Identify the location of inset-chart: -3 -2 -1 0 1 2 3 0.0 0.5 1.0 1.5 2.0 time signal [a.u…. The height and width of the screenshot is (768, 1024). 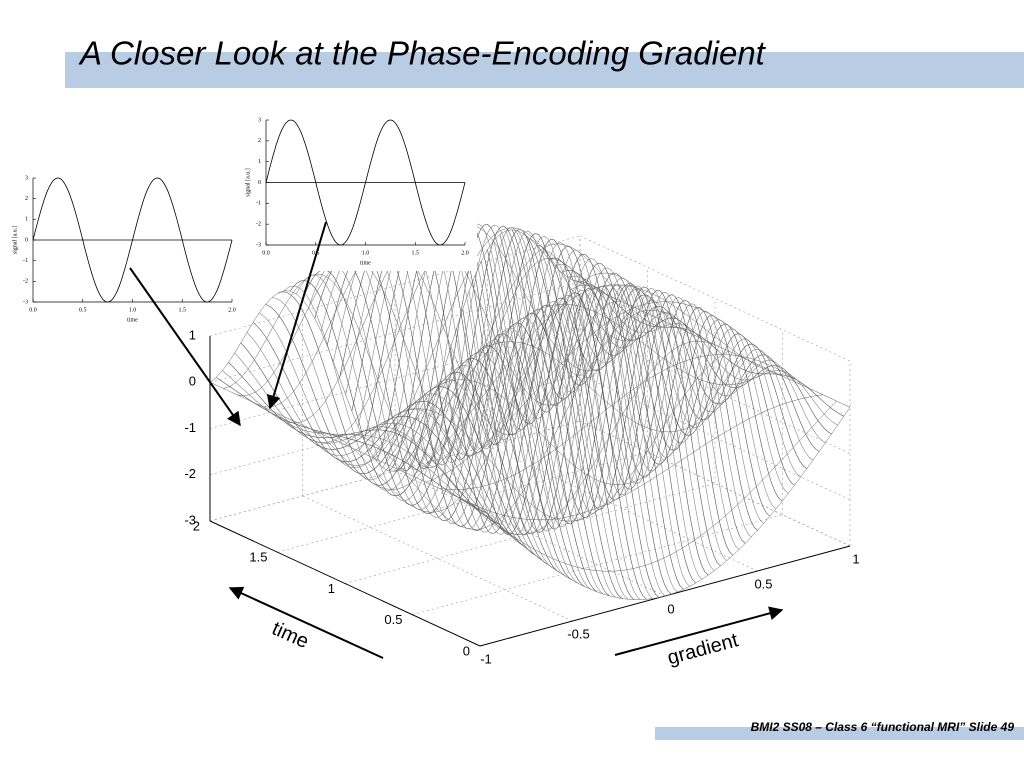
(124, 249).